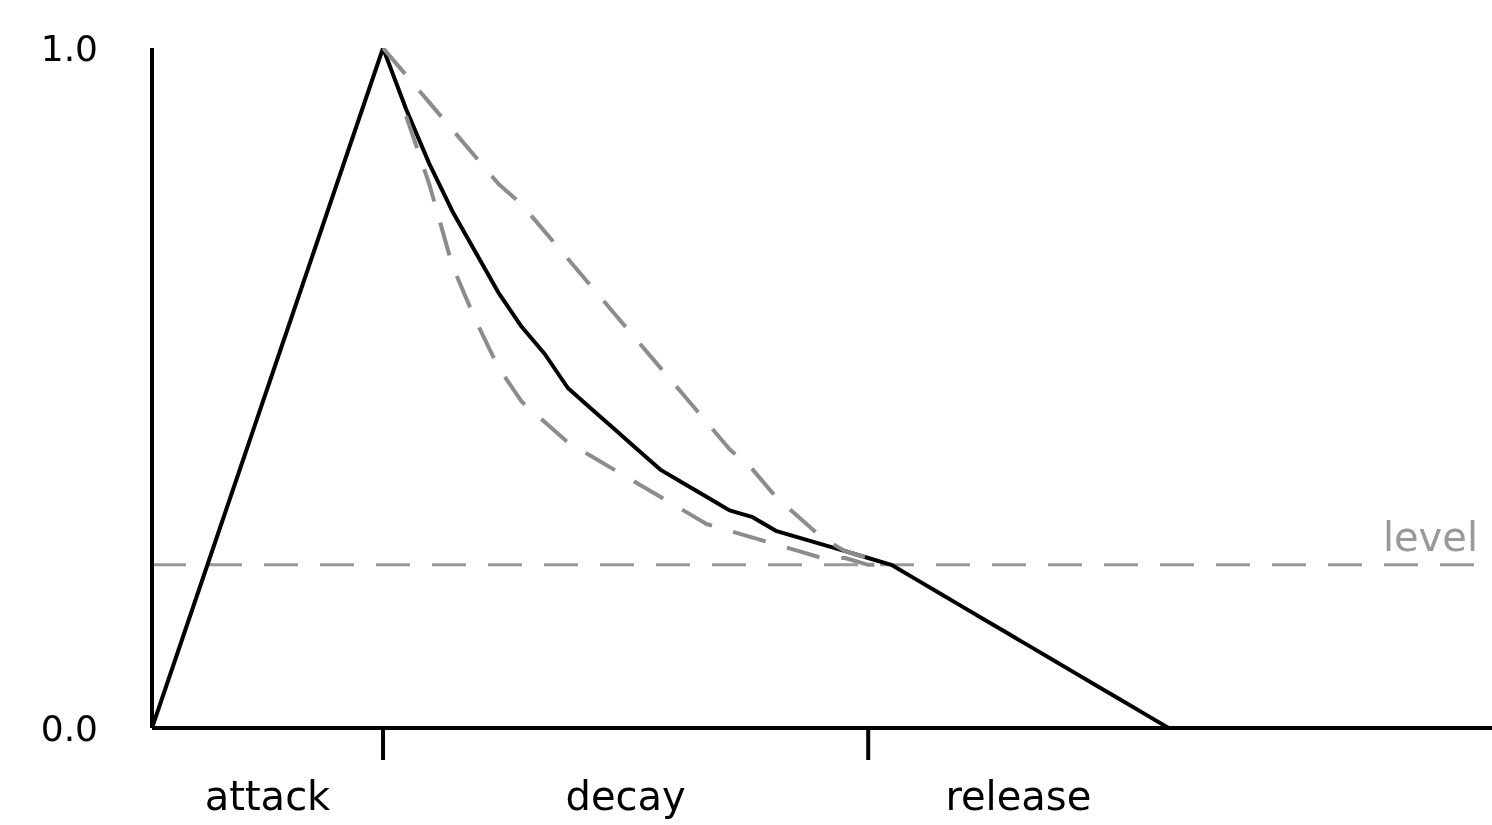 This screenshot has height=825, width=1492. I want to click on y-tick-label: 1.0, so click(69, 48).